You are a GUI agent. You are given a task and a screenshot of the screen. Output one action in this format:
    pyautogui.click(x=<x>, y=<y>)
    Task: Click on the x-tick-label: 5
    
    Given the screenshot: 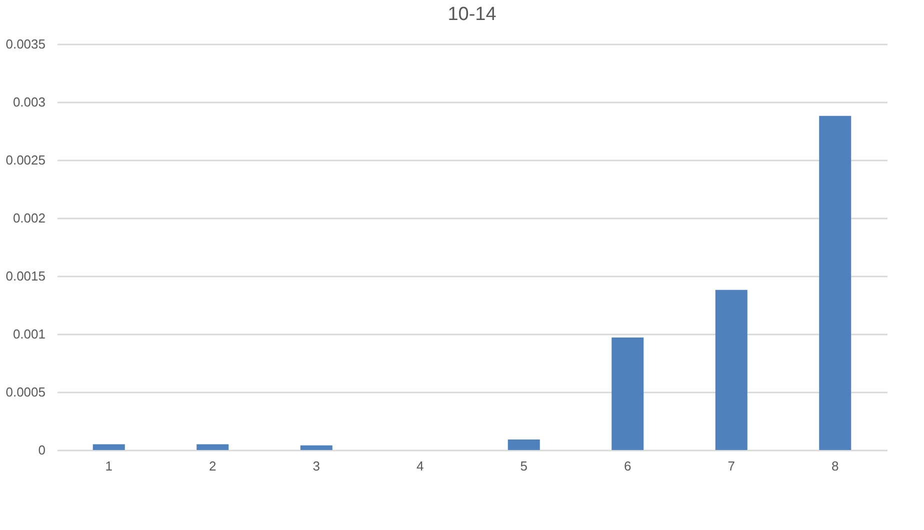 What is the action you would take?
    pyautogui.click(x=524, y=466)
    